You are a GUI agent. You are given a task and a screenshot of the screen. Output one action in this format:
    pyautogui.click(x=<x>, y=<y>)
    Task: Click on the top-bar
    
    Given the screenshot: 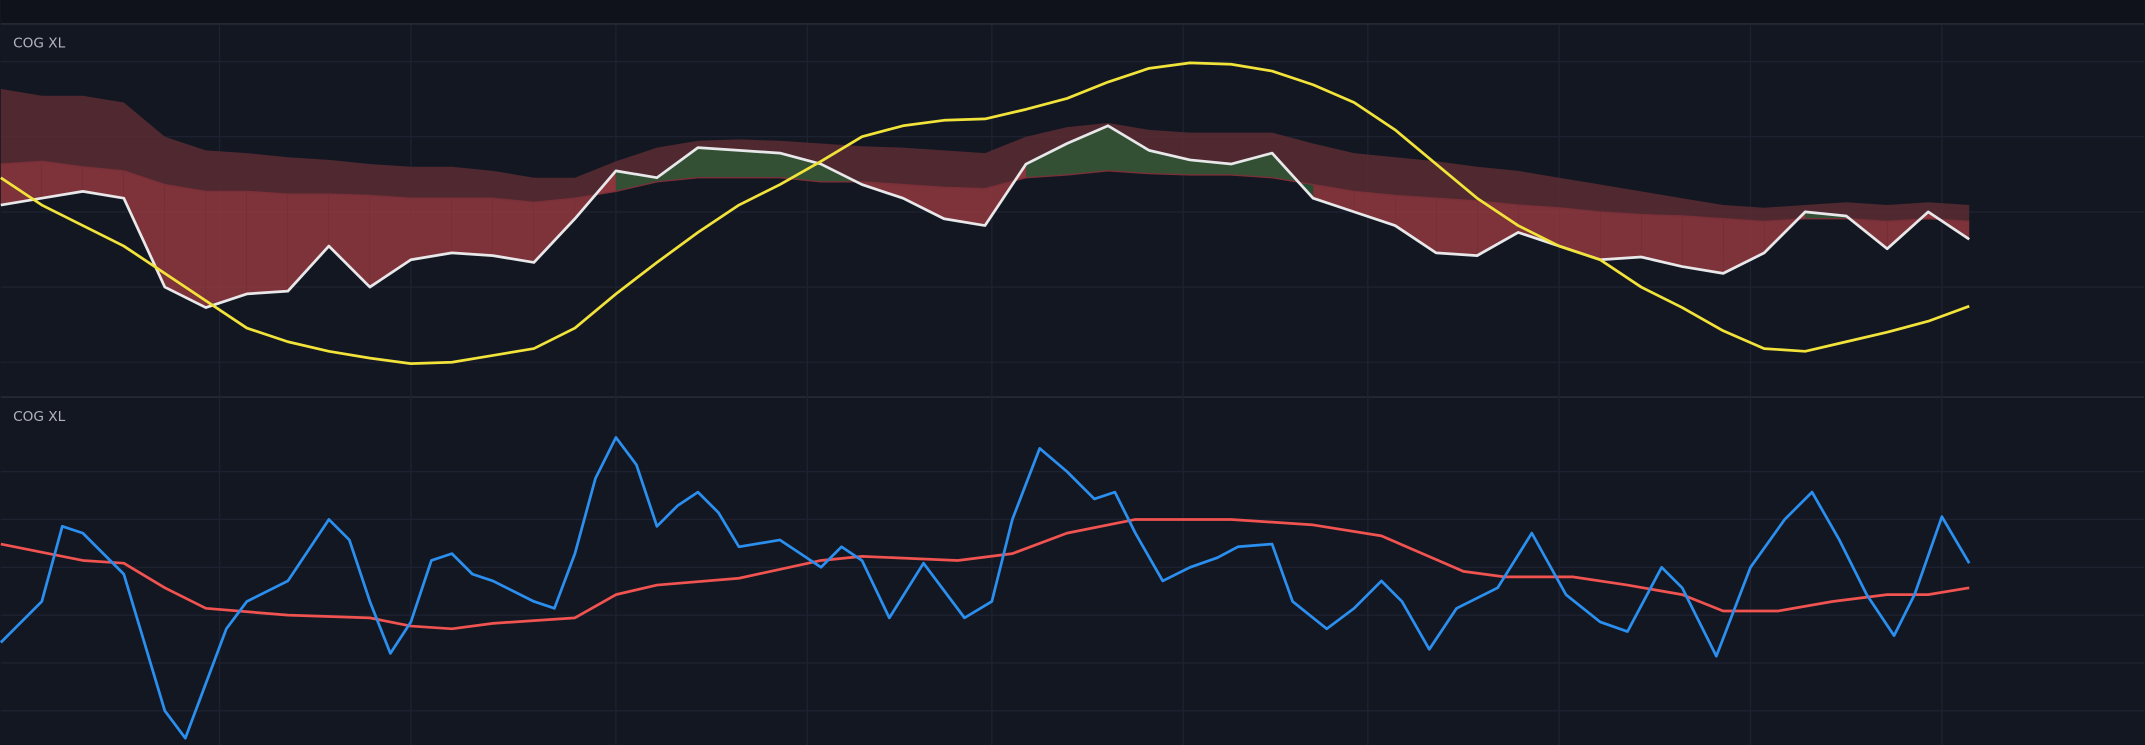 What is the action you would take?
    pyautogui.click(x=1072, y=12)
    